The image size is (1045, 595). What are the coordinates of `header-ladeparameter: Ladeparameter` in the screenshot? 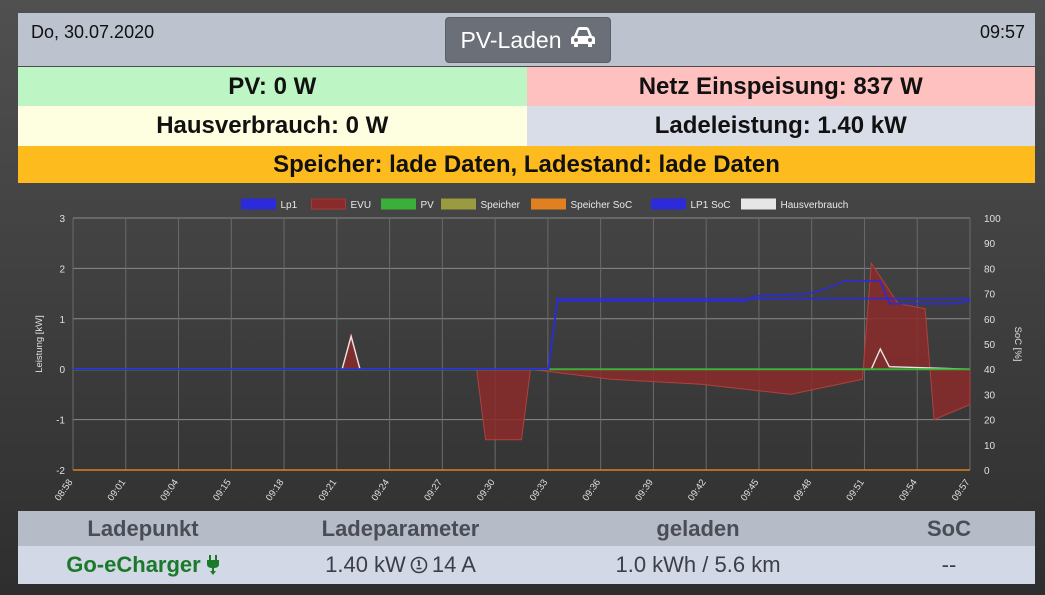 It's located at (400, 528).